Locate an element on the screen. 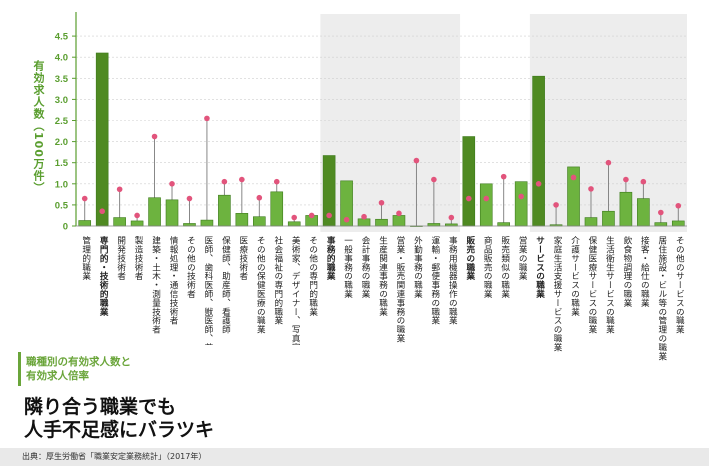 This screenshot has height=466, width=709. y-axis-label: 有効求人数（100万件） is located at coordinates (31, 127).